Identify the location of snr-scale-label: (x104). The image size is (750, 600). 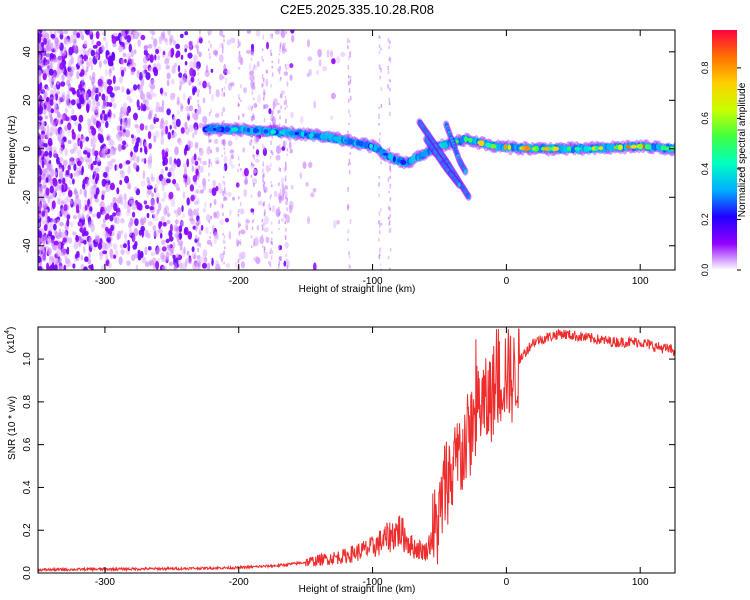
(10, 340).